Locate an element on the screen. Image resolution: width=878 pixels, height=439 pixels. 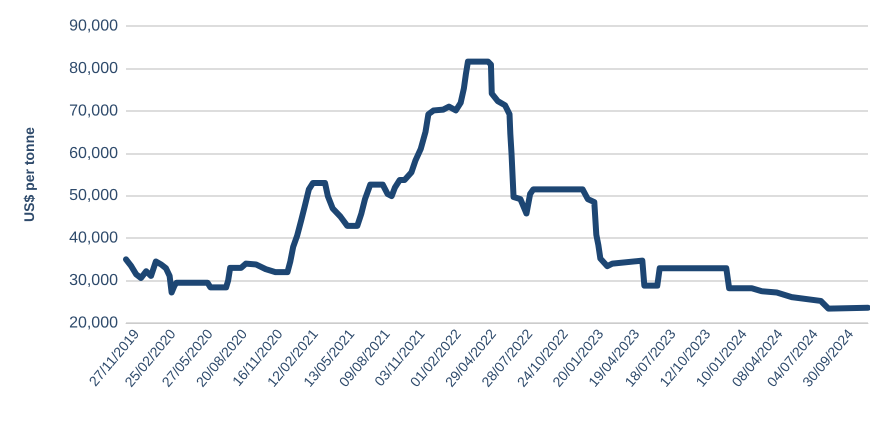
y-tick-label: 50,000 is located at coordinates (93, 195).